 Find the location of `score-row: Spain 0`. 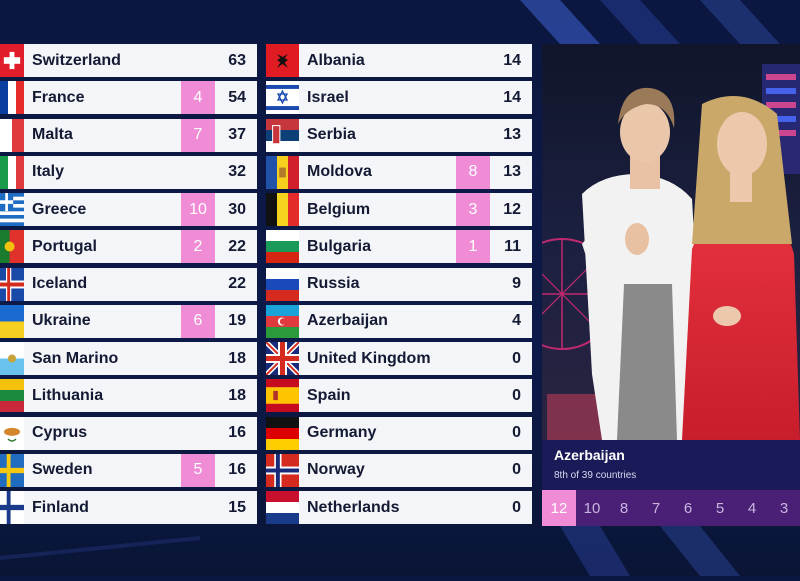

score-row: Spain 0 is located at coordinates (399, 396).